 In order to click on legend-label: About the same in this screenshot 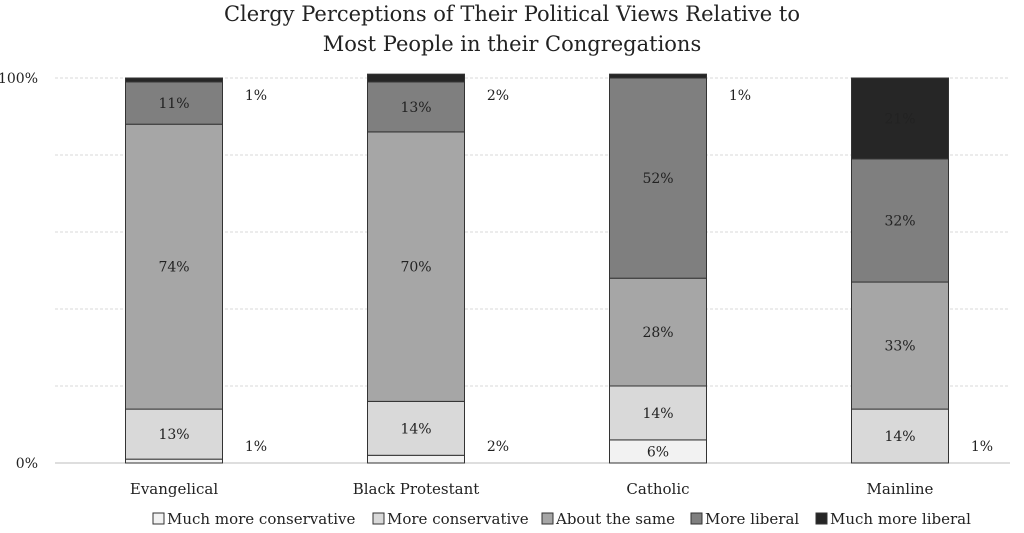, I will do `click(615, 519)`.